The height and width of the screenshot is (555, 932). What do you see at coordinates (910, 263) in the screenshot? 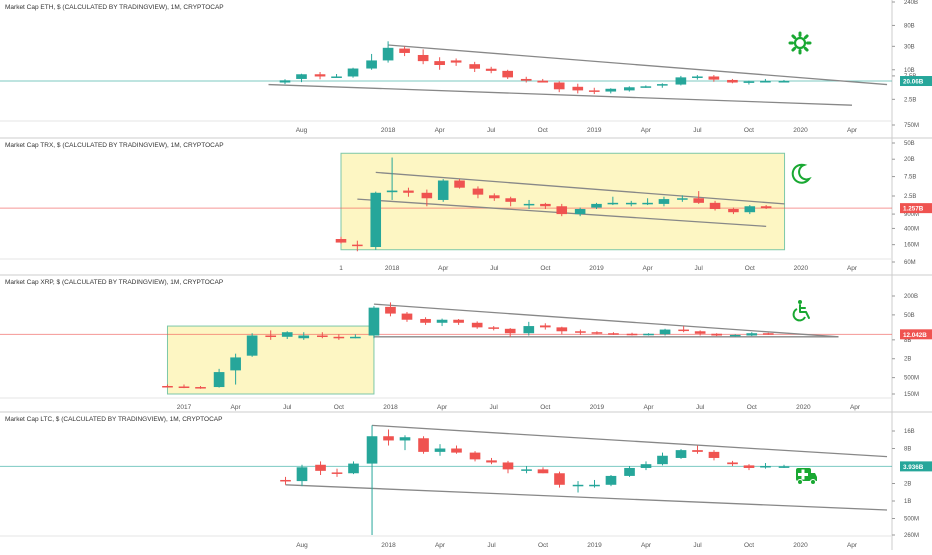
I see `y-tick-label: 60M` at bounding box center [910, 263].